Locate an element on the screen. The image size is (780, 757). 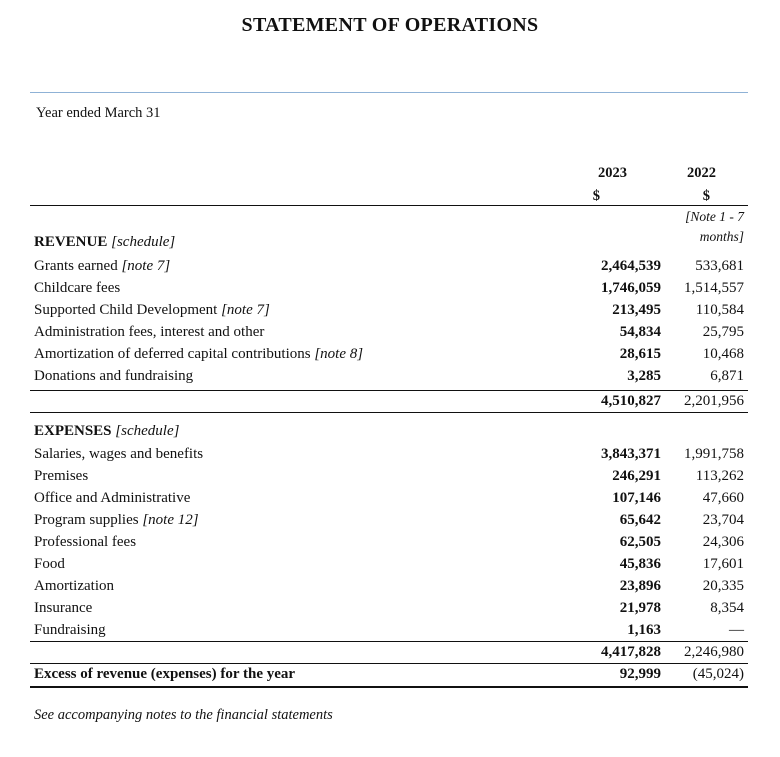
expense-item-label: Office and Administrative is located at coordinates (112, 498).